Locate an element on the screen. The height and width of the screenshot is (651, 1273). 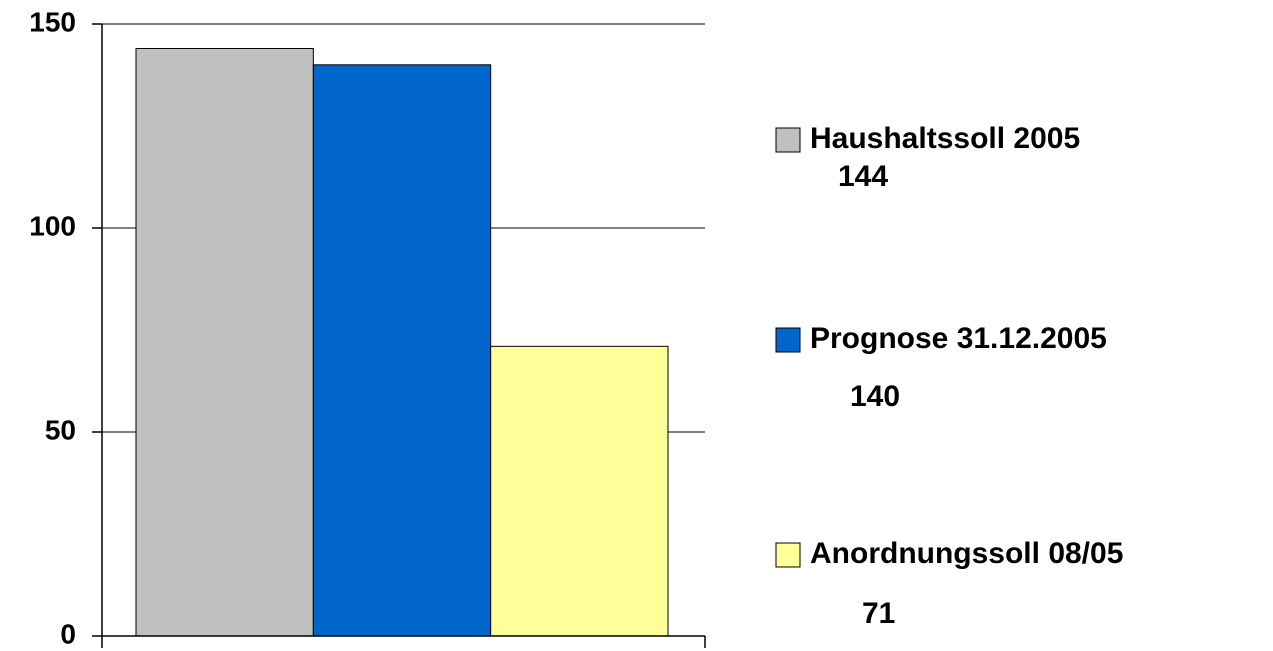
y-tick-label: 100 is located at coordinates (52, 225).